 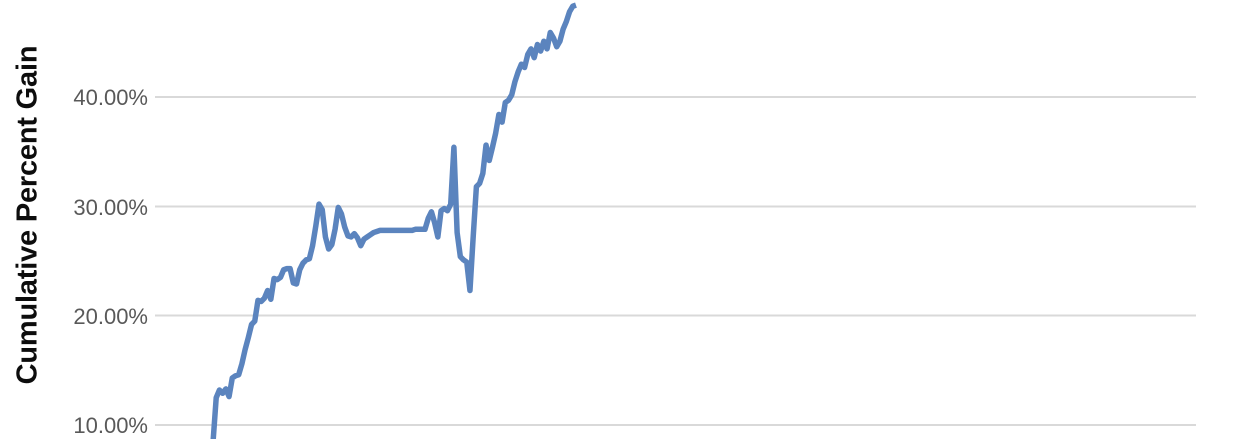 What do you see at coordinates (110, 97) in the screenshot?
I see `y-tick-label-40: 40.00%` at bounding box center [110, 97].